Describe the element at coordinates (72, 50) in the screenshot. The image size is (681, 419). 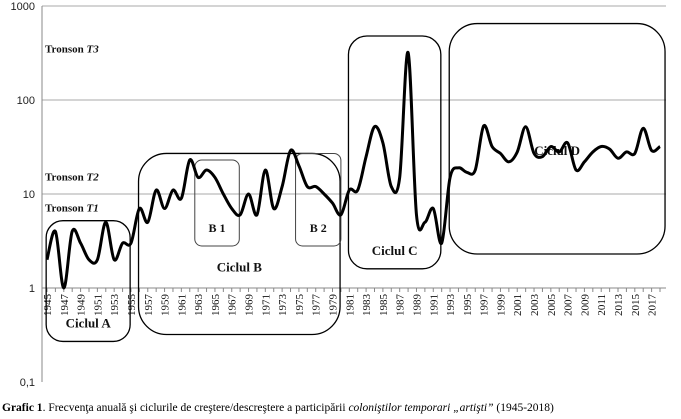
I see `tronson-label: Tronson T3` at that location.